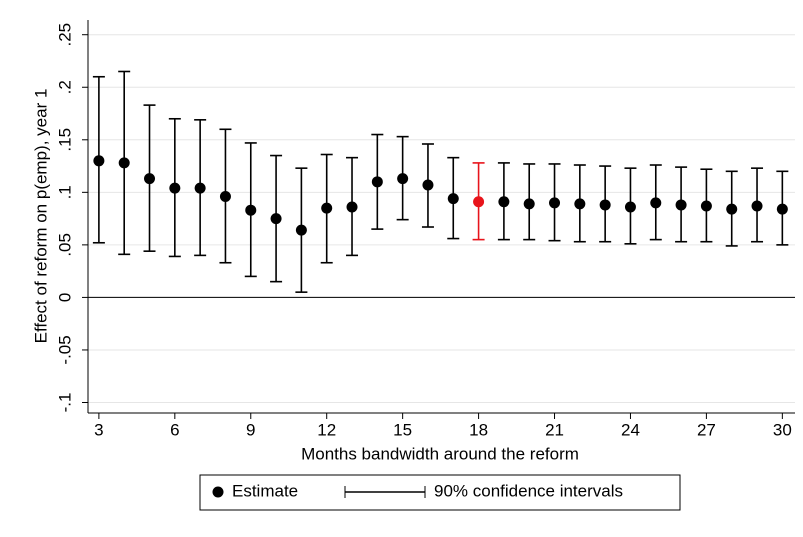 Image resolution: width=803 pixels, height=537 pixels. I want to click on y-tick-label: .25, so click(64, 35).